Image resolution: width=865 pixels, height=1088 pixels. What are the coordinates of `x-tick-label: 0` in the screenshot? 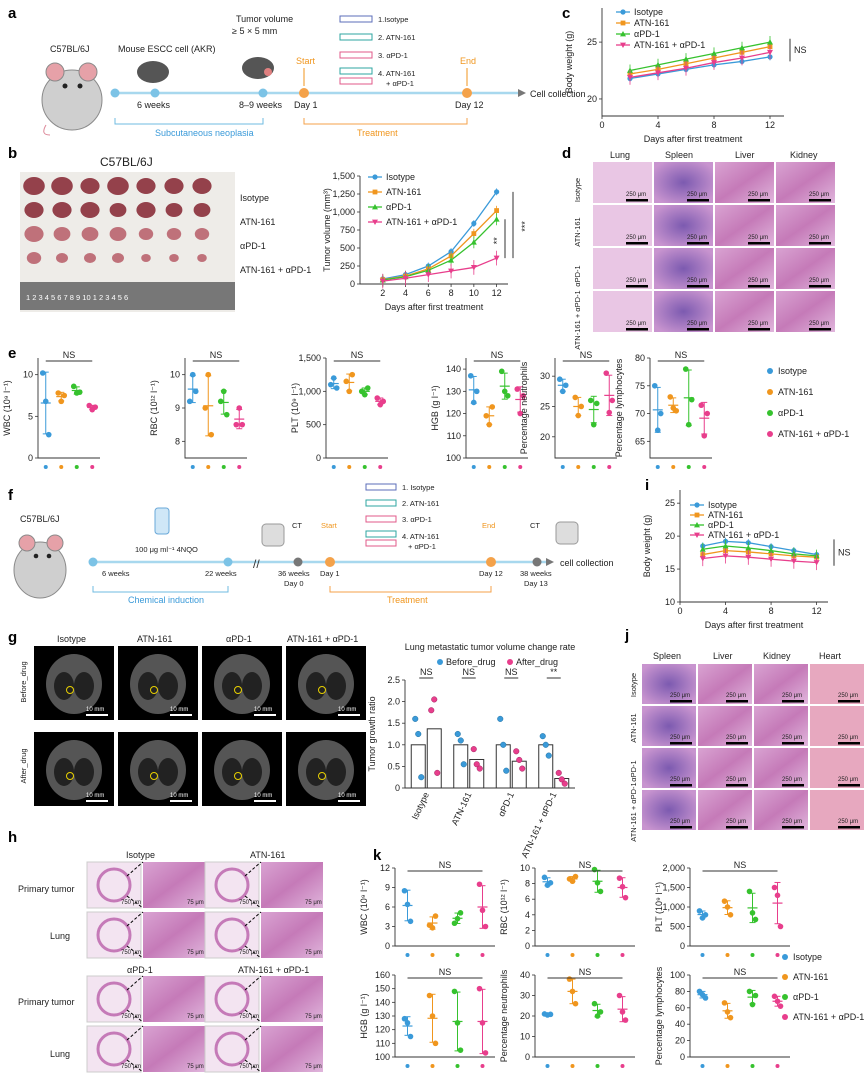 It's located at (601, 125).